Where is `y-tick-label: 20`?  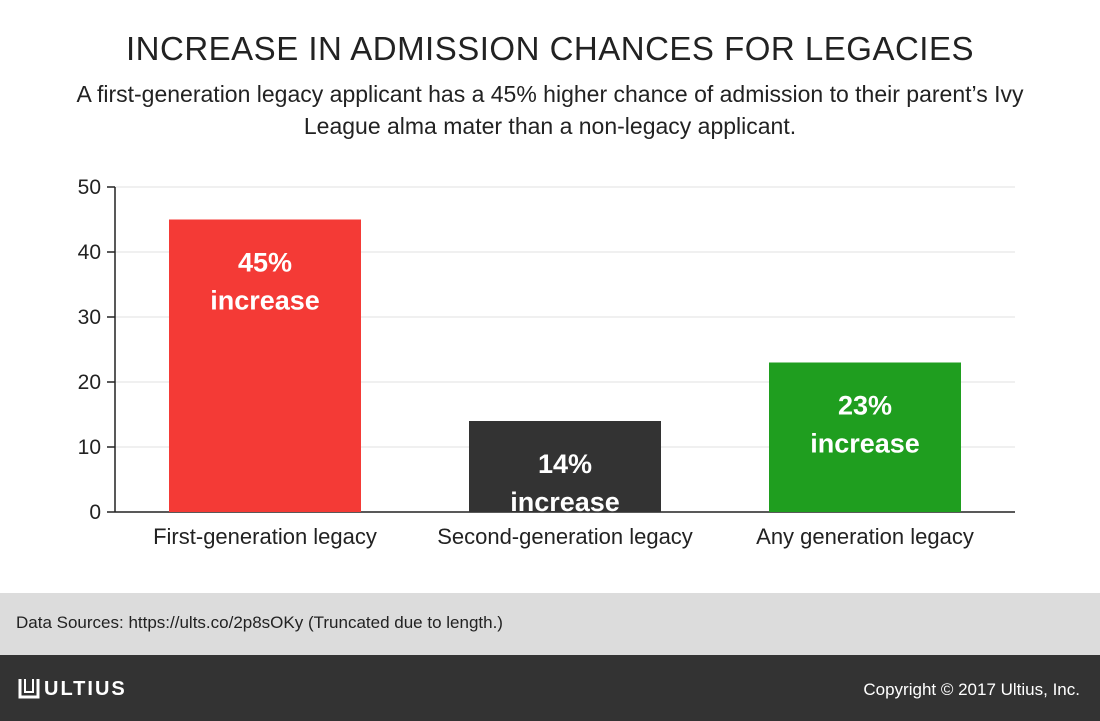 y-tick-label: 20 is located at coordinates (89, 382).